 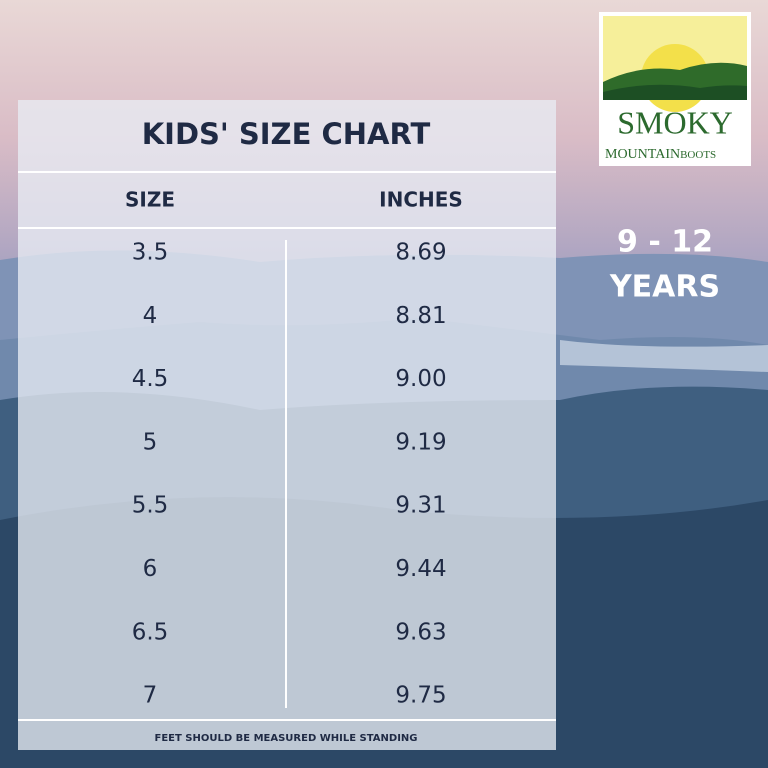 I want to click on inches-cell: 8.69, so click(x=420, y=253).